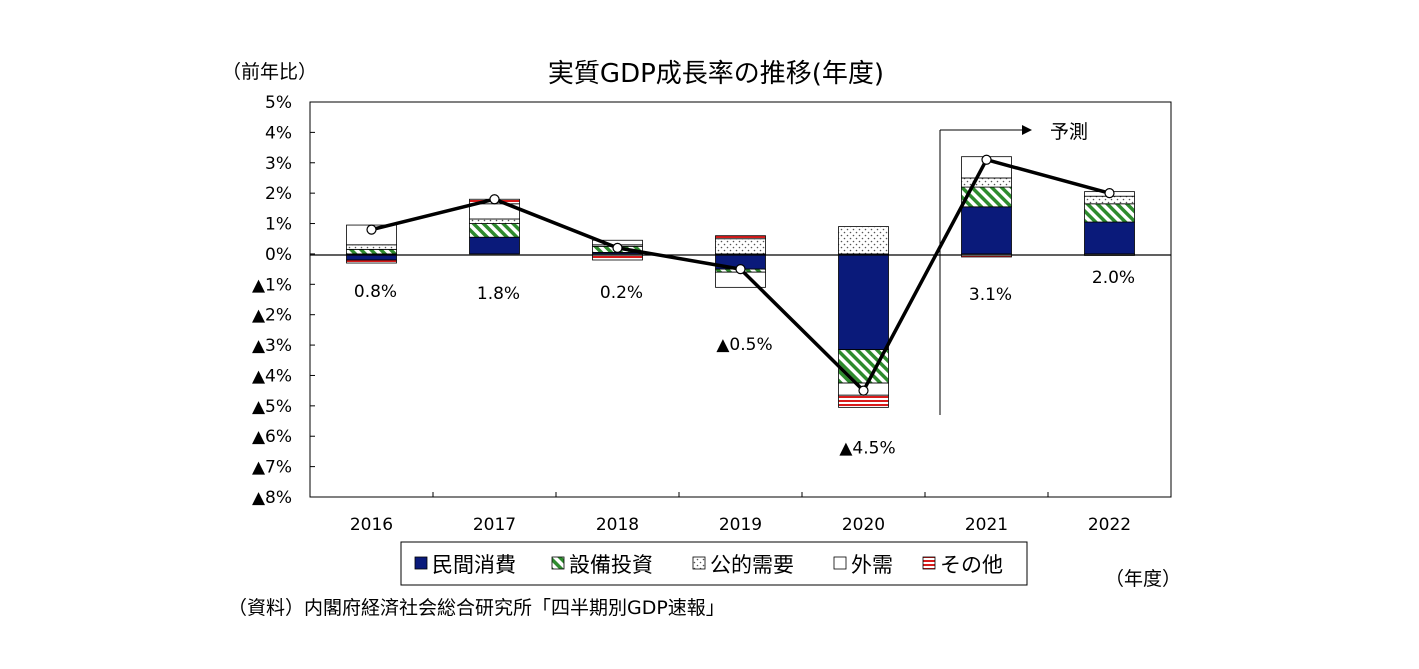  Describe the element at coordinates (986, 159) in the screenshot. I see `gdp-point-2021` at that location.